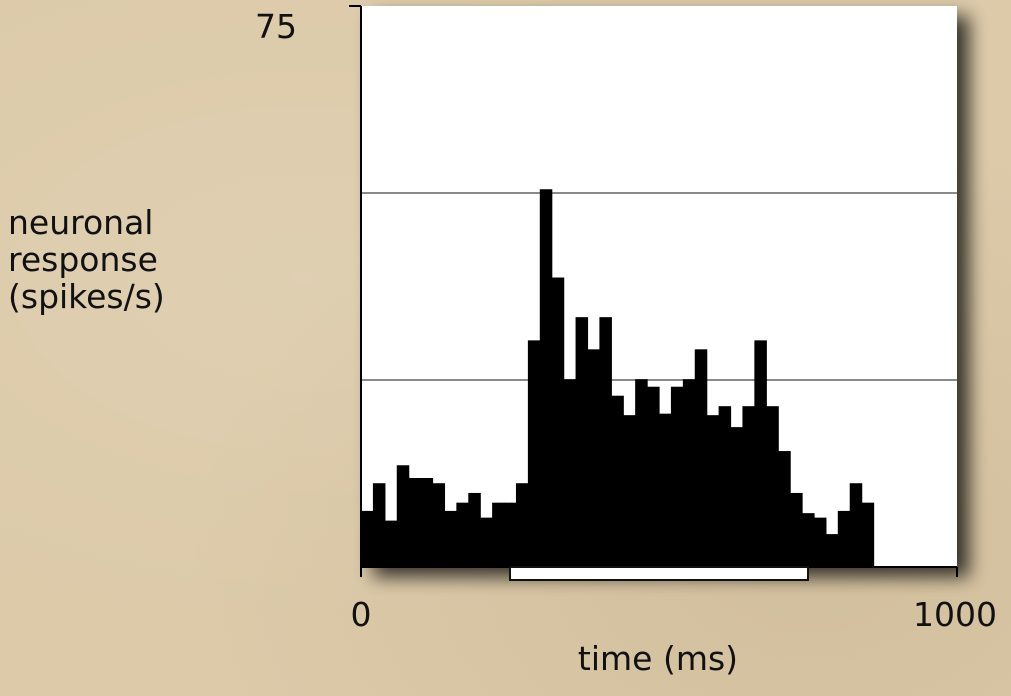 This screenshot has height=696, width=1011. I want to click on x-tick-label-1000: 1000, so click(955, 614).